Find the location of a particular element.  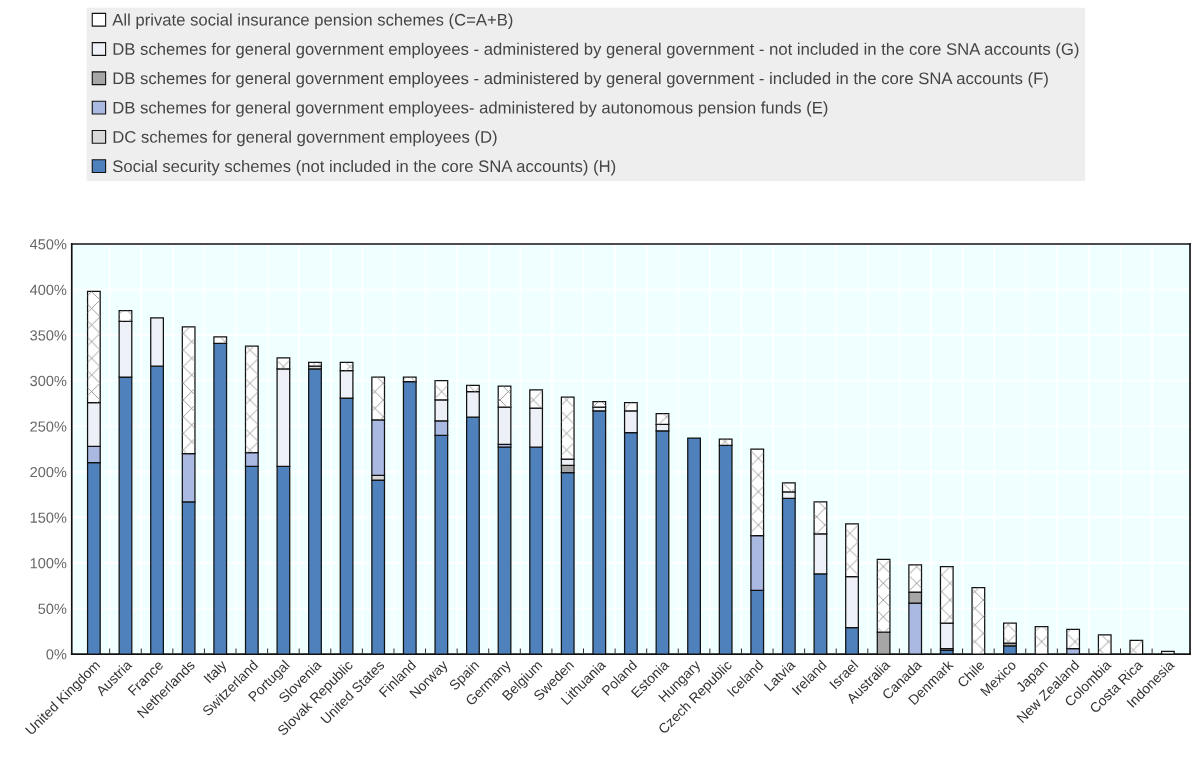

y-tick-label: 450% is located at coordinates (48, 244).